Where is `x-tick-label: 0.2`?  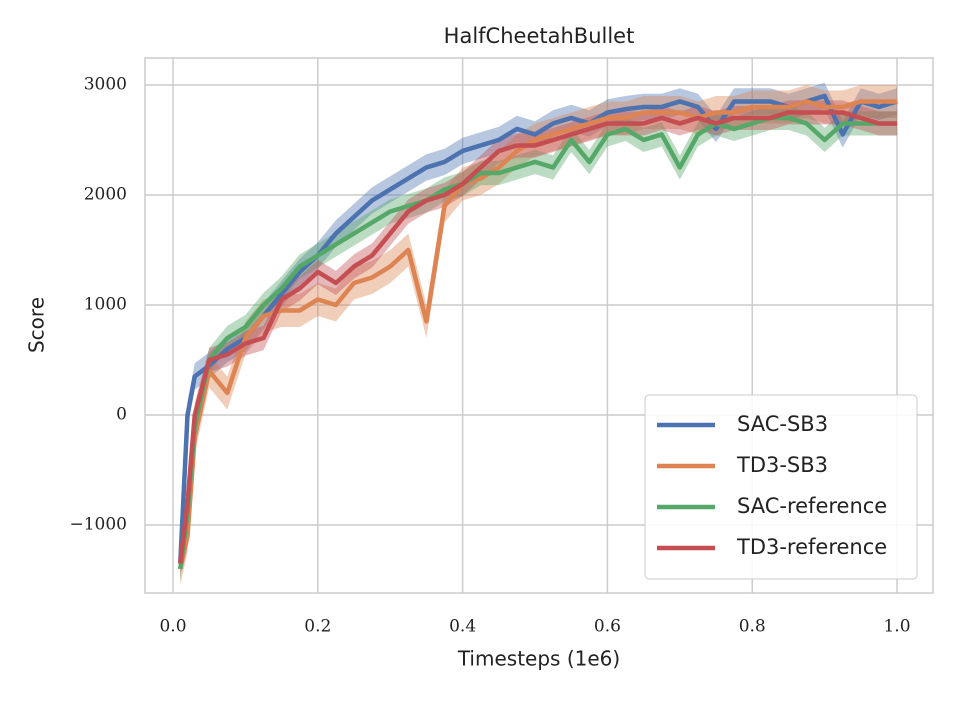 x-tick-label: 0.2 is located at coordinates (317, 627).